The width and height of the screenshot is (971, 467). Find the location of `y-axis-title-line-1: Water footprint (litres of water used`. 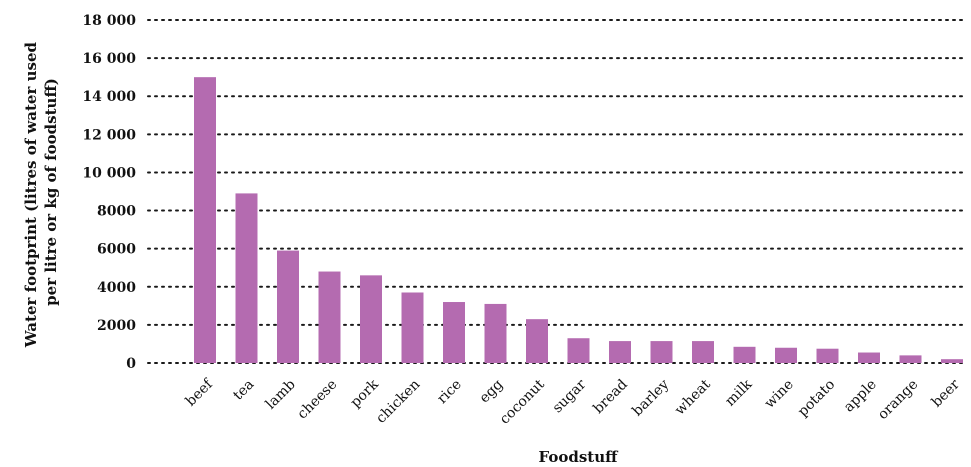

y-axis-title-line-1: Water footprint (litres of water used is located at coordinates (31, 195).